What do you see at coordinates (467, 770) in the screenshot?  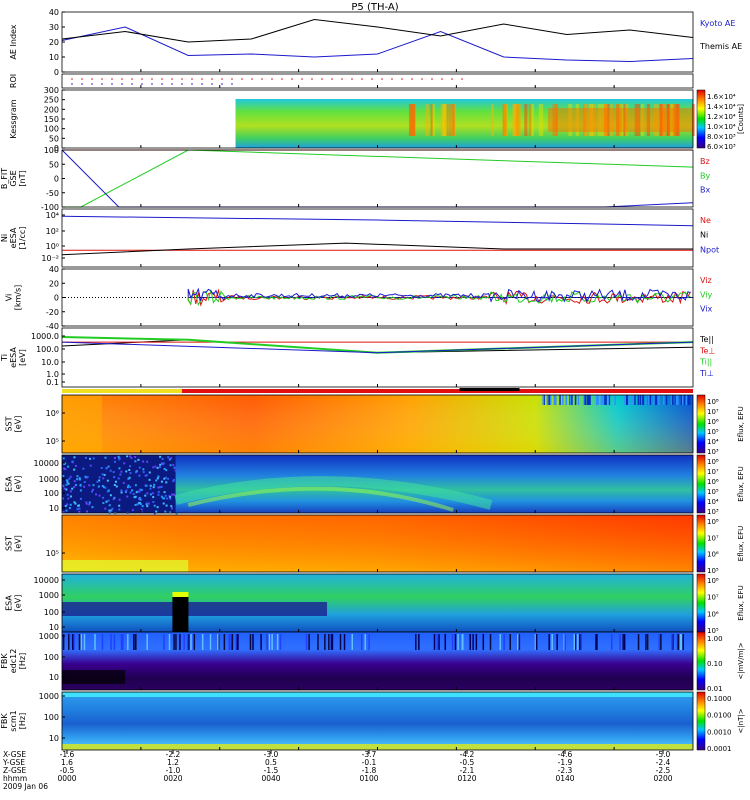 I see `x-tick-label: -2.1` at bounding box center [467, 770].